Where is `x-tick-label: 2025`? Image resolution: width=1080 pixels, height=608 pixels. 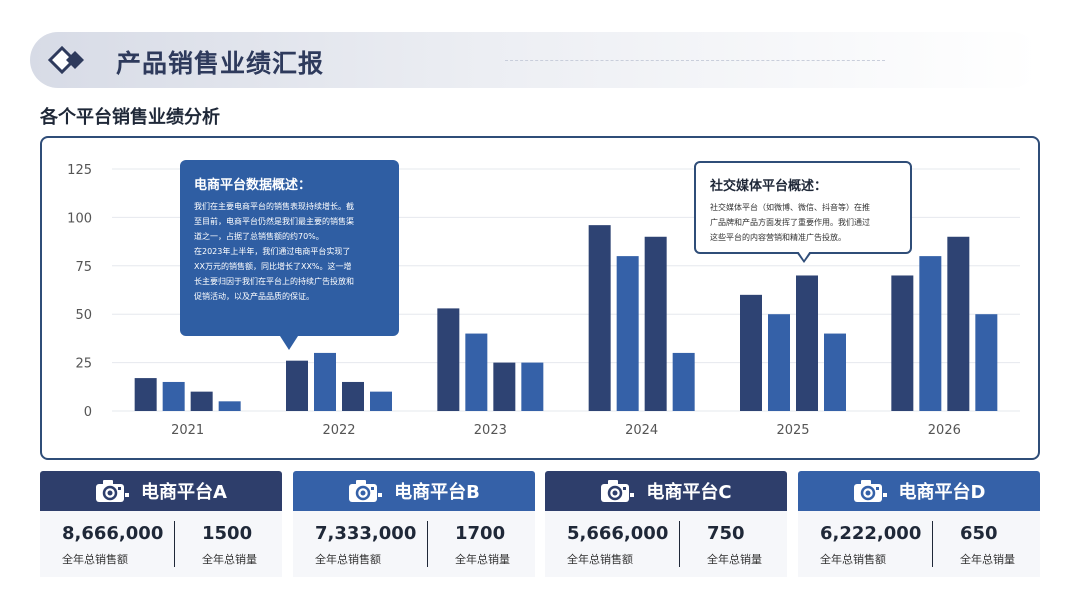 x-tick-label: 2025 is located at coordinates (792, 430).